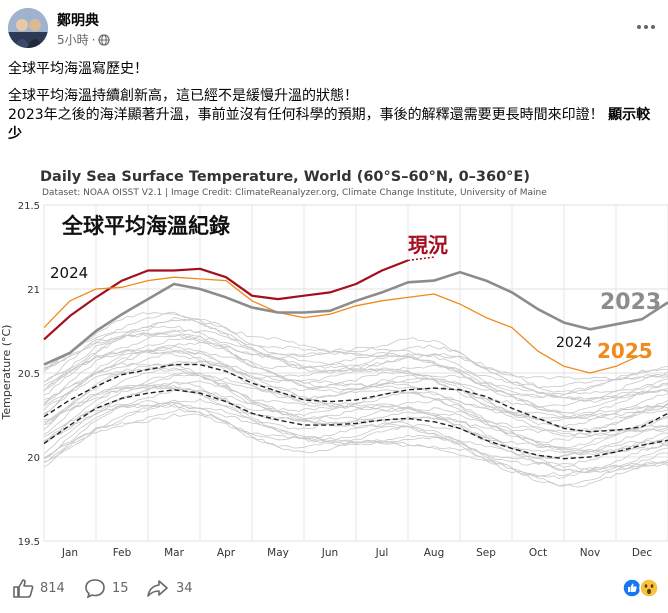 The image size is (668, 613). I want to click on avatar, so click(28, 28).